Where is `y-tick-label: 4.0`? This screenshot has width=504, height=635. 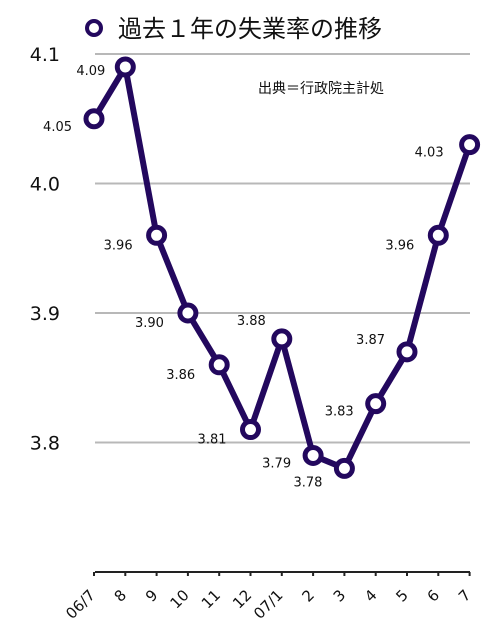 y-tick-label: 4.0 is located at coordinates (45, 185).